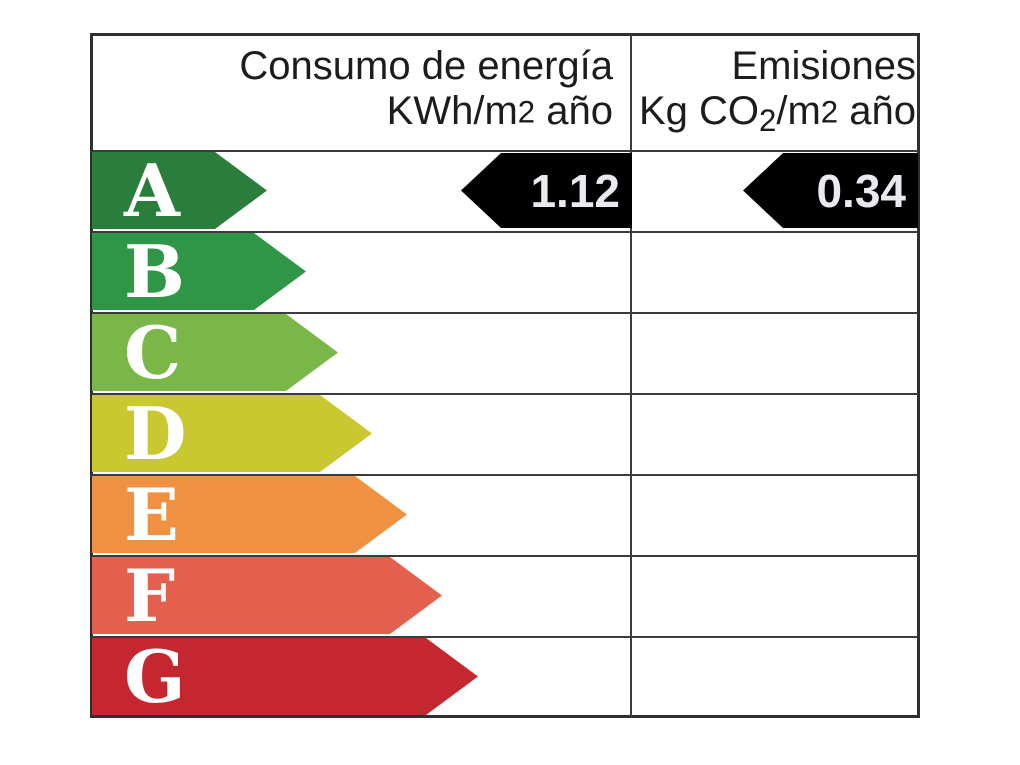 The width and height of the screenshot is (1020, 765). I want to click on grade-arrow-g: G, so click(285, 676).